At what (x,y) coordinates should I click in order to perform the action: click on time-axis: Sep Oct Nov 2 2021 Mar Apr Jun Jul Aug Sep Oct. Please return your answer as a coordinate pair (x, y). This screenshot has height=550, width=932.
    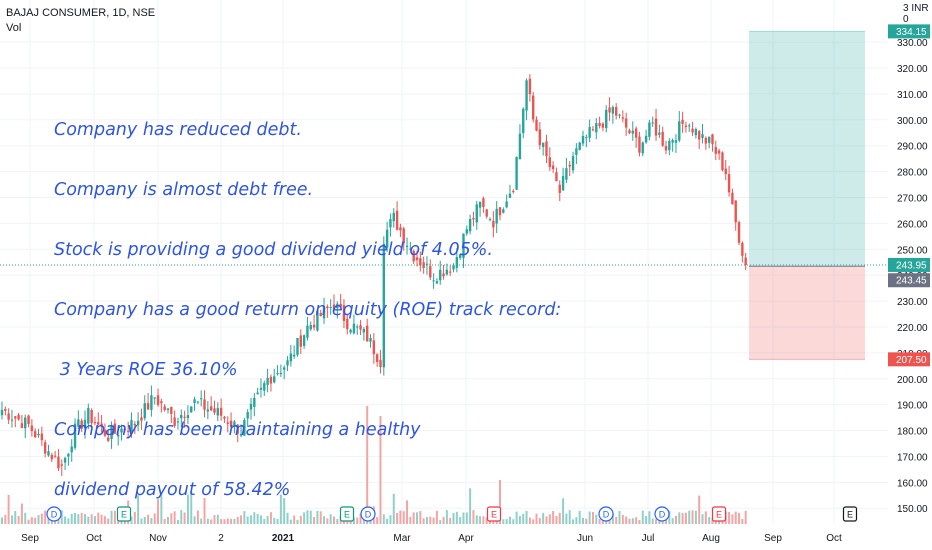
    Looking at the image, I should click on (444, 538).